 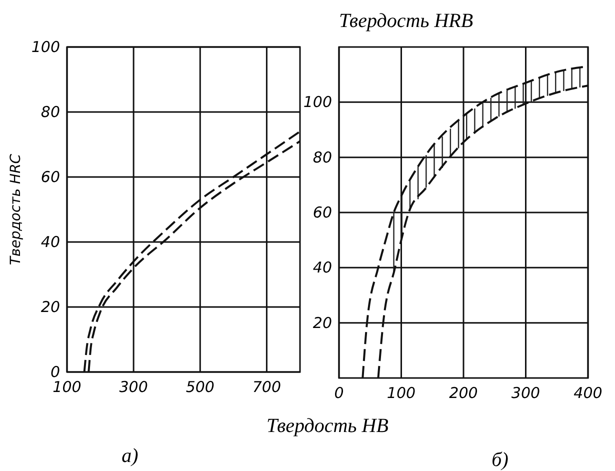 What do you see at coordinates (200, 387) in the screenshot?
I see `x-tick-label: 500` at bounding box center [200, 387].